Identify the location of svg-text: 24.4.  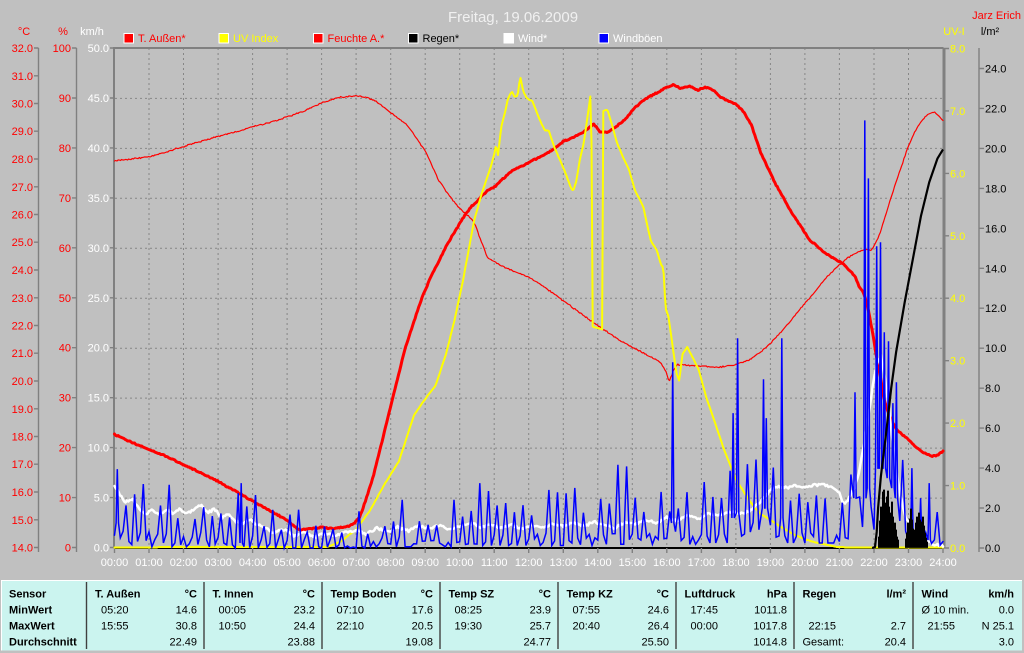
(304, 627).